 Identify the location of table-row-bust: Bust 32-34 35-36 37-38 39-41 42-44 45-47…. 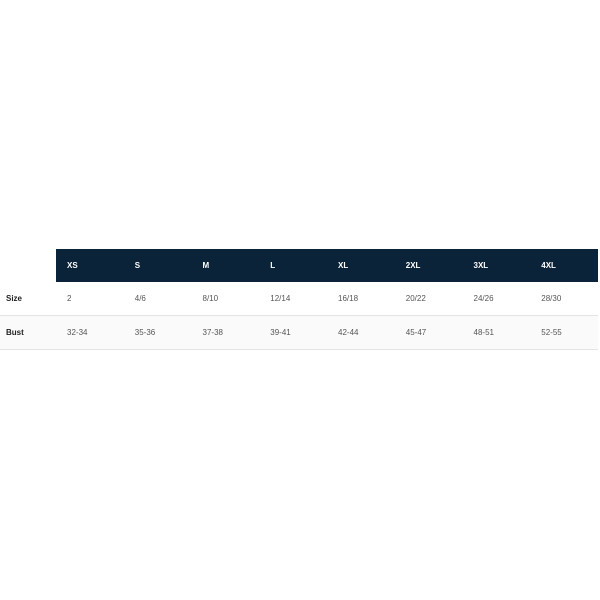
(299, 332).